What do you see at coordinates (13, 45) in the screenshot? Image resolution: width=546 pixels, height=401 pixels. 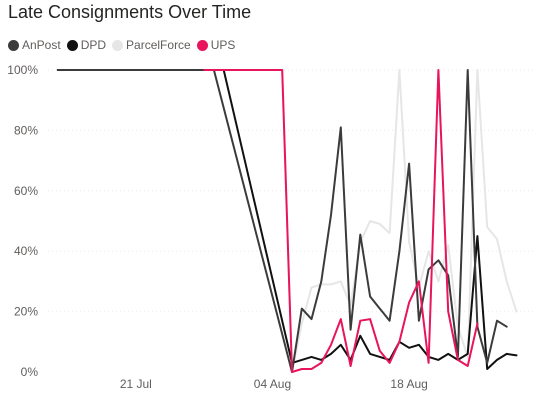 I see `legend-marker-anpost` at bounding box center [13, 45].